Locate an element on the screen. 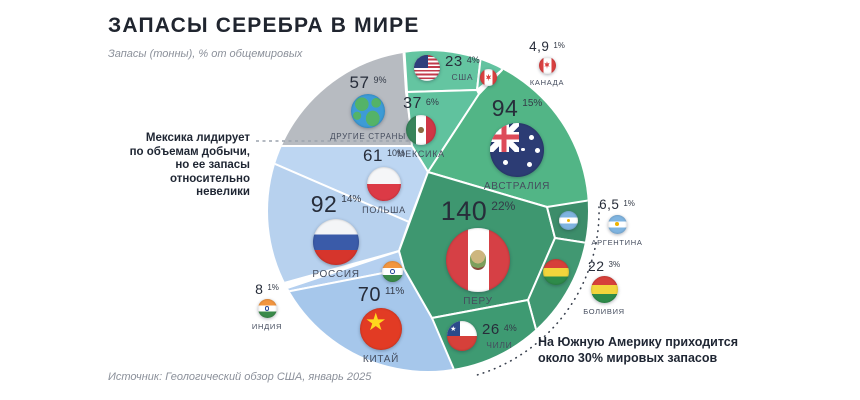  south-america-group-arc is located at coordinates (538, 291).